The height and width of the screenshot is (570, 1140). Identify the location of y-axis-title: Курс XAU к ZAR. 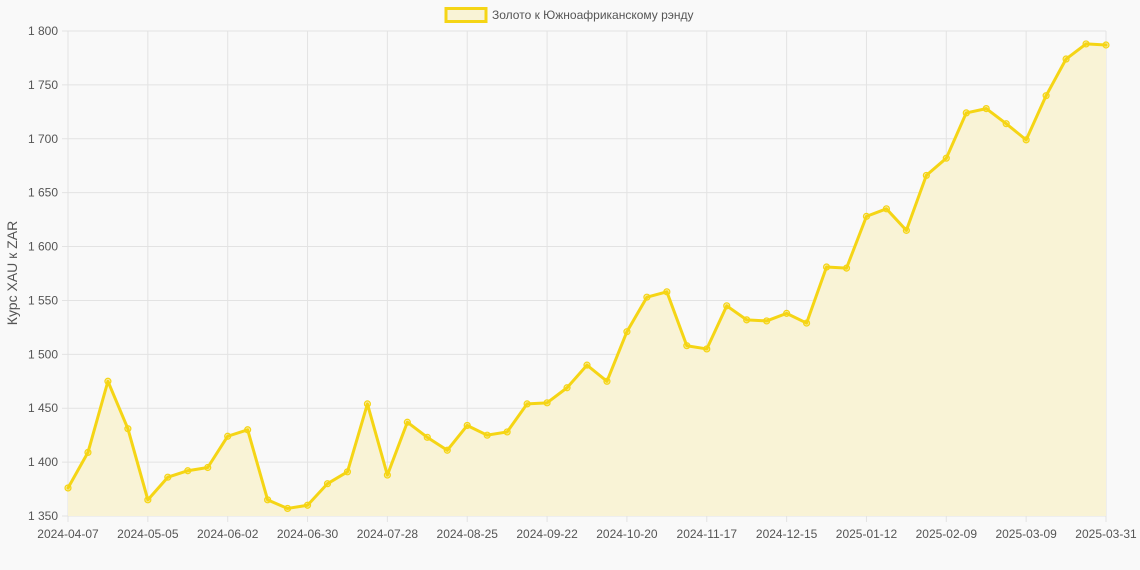
(12, 273).